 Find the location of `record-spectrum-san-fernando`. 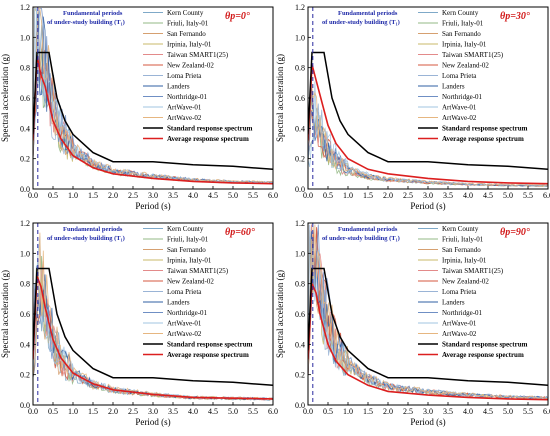

record-spectrum-san-fernando is located at coordinates (428, 148).